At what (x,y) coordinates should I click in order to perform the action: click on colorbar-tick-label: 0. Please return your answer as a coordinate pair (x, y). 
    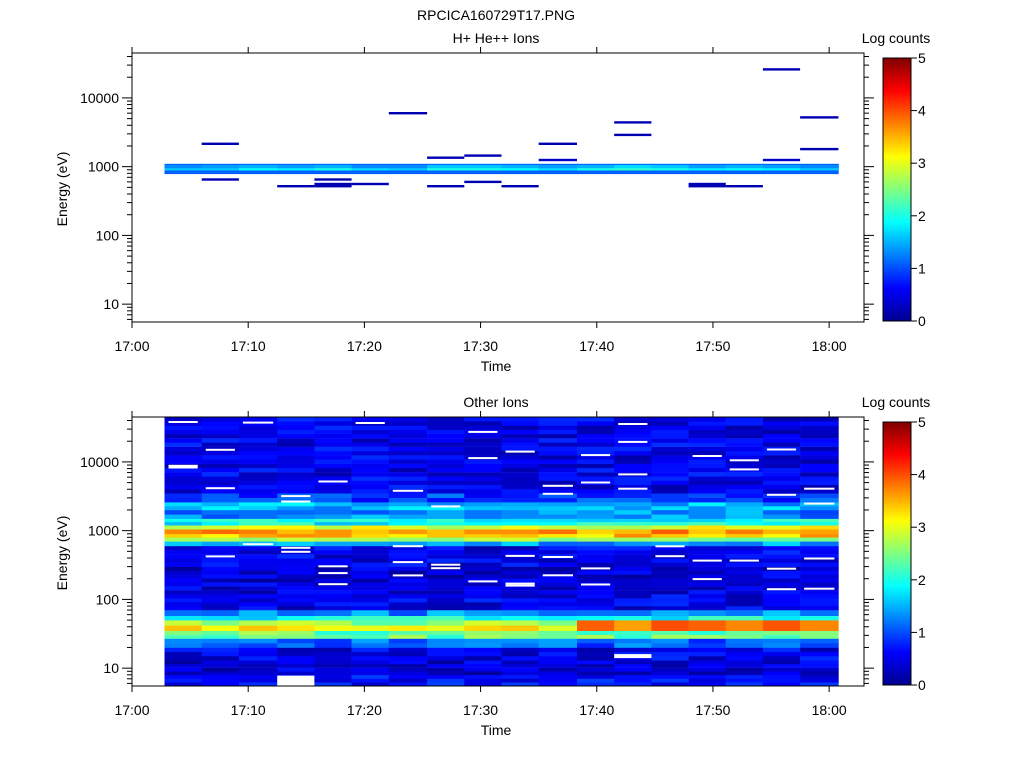
    Looking at the image, I should click on (922, 321).